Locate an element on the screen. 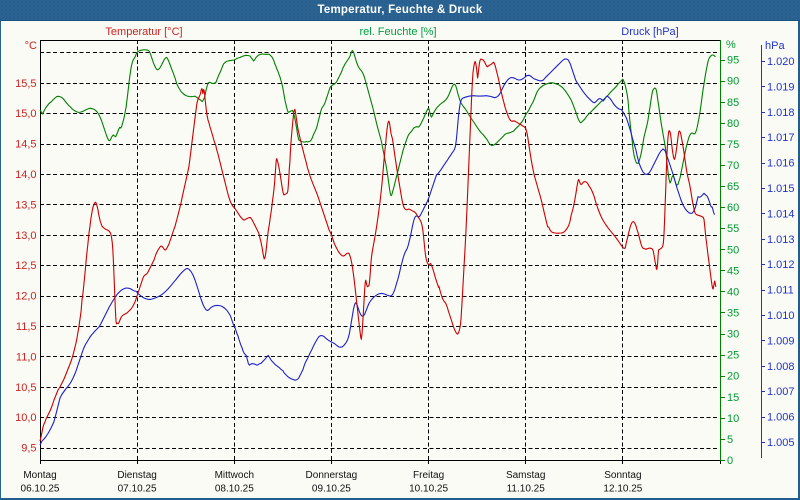  svg-text: Temperatur [°C] is located at coordinates (143, 32).